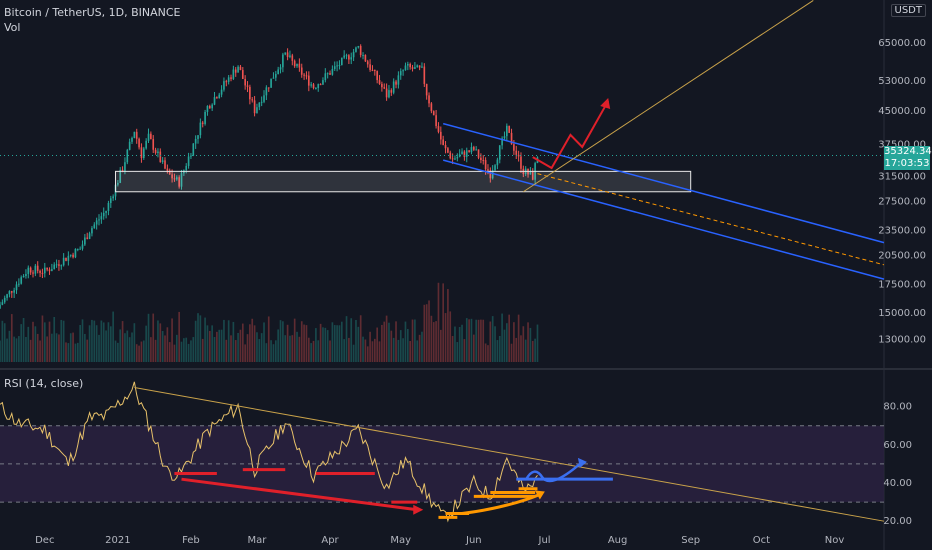 The width and height of the screenshot is (932, 550). What do you see at coordinates (553, 472) in the screenshot?
I see `rsi-blue-wave-arrow` at bounding box center [553, 472].